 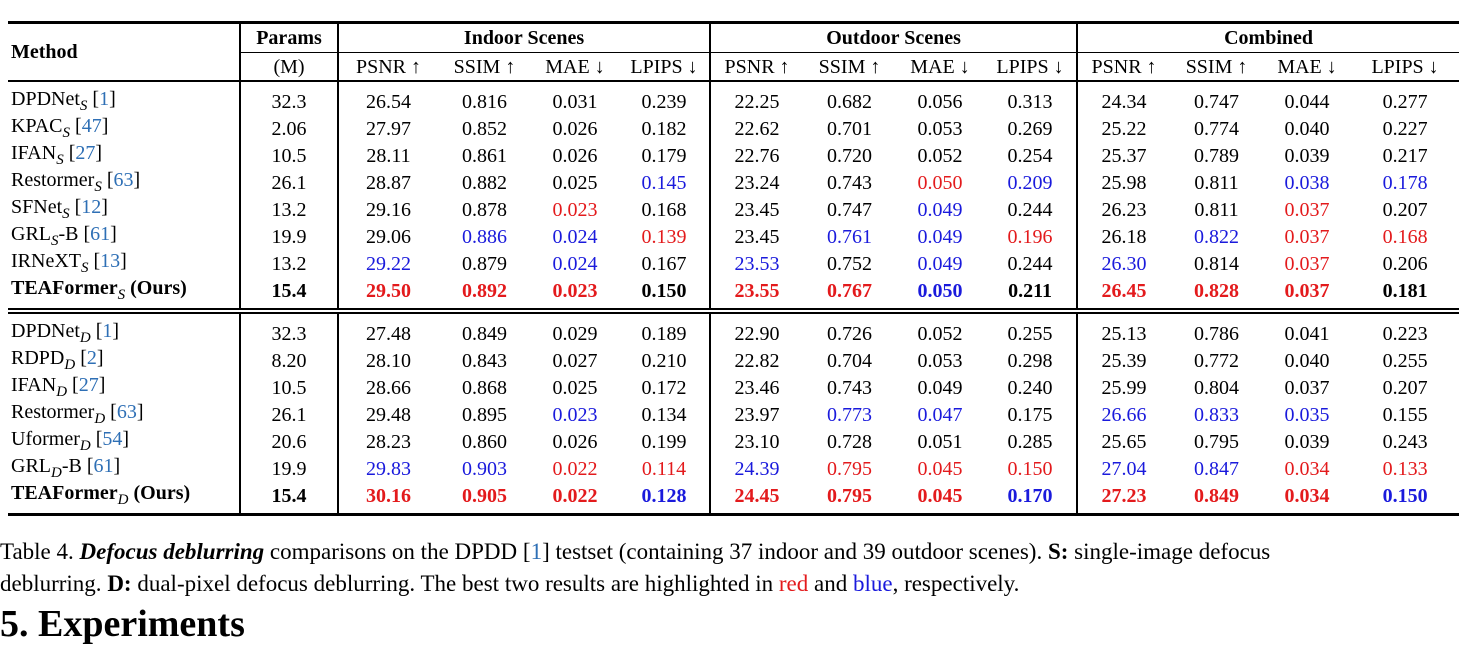 What do you see at coordinates (37, 551) in the screenshot?
I see `caption-label: Table 4.` at bounding box center [37, 551].